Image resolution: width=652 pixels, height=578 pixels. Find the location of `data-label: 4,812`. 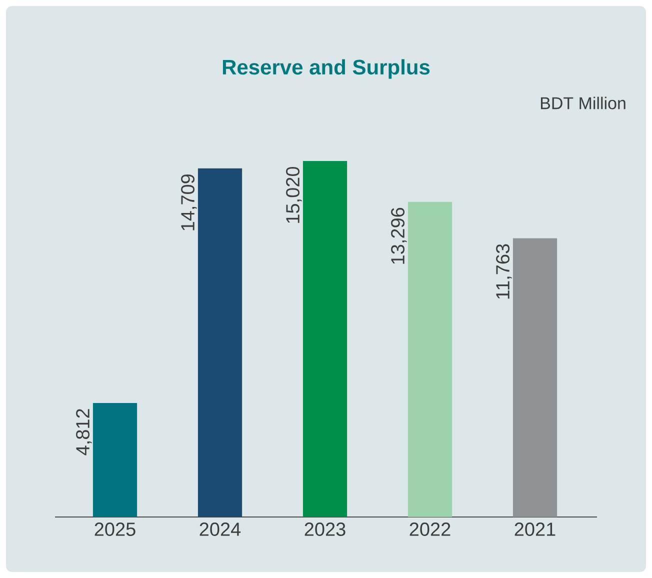

data-label: 4,812 is located at coordinates (84, 432).